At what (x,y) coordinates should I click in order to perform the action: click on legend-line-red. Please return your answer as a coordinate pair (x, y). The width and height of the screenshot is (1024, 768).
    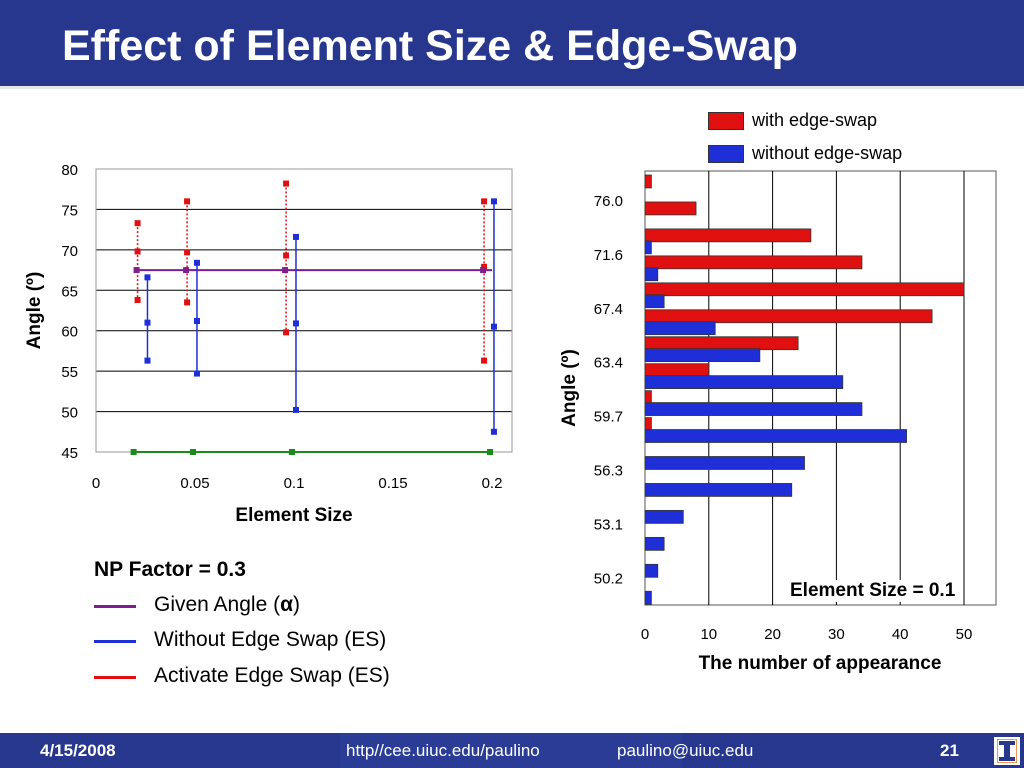
    Looking at the image, I should click on (115, 677).